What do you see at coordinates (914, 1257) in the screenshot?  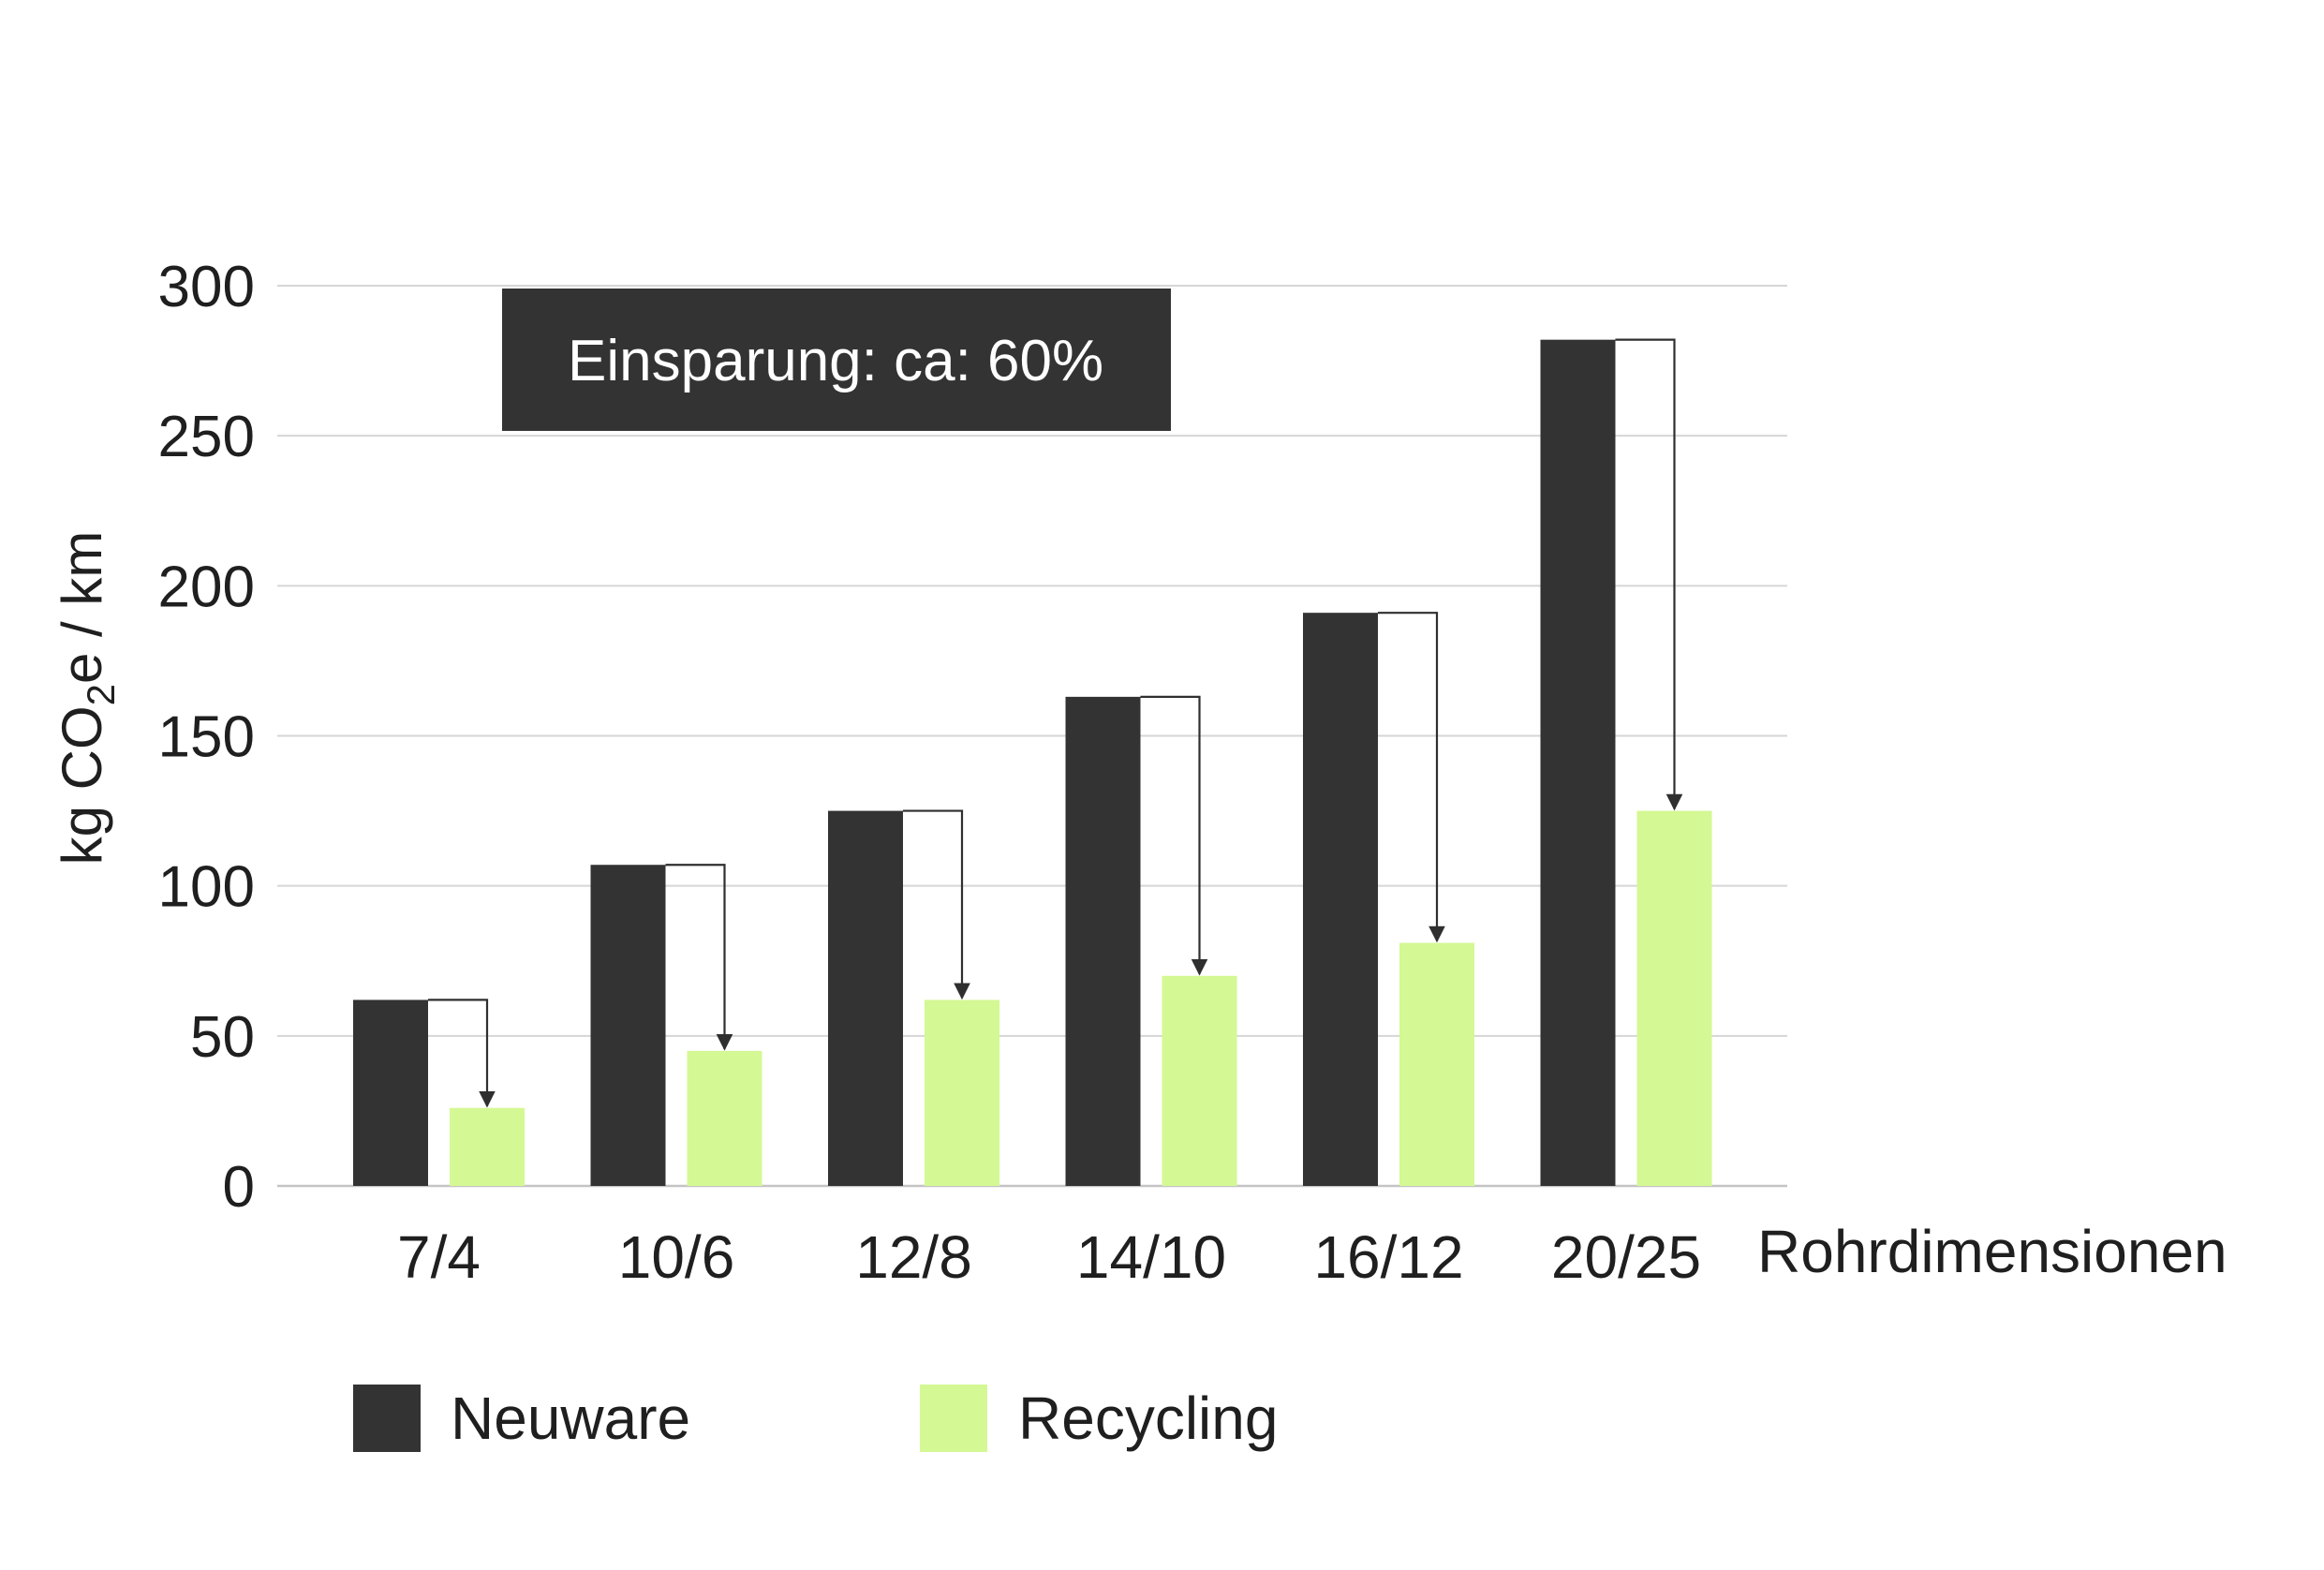 I see `x-category-label: 12/8` at bounding box center [914, 1257].